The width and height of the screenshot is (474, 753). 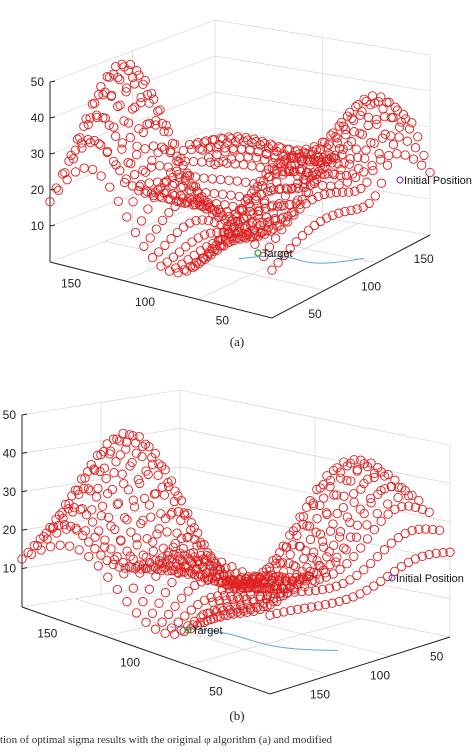 I want to click on chart-b-annotation-marker, so click(x=392, y=578).